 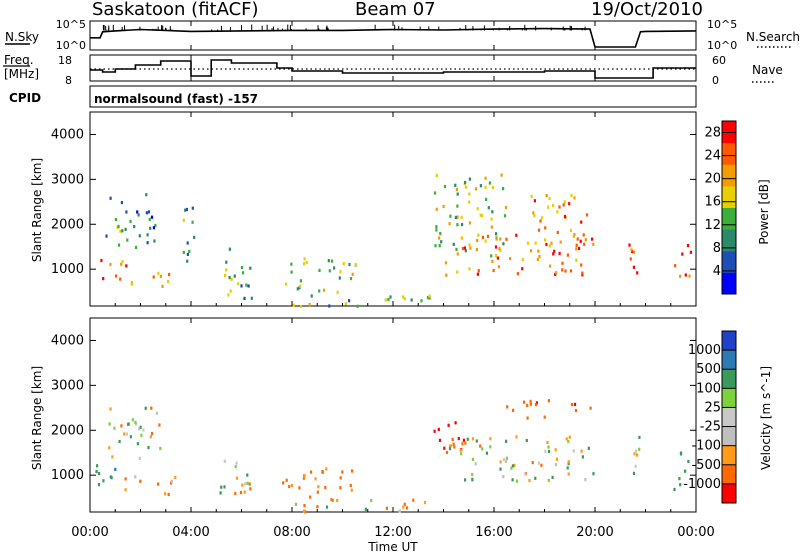 What do you see at coordinates (67, 224) in the screenshot?
I see `power-ytick-label: 2000` at bounding box center [67, 224].